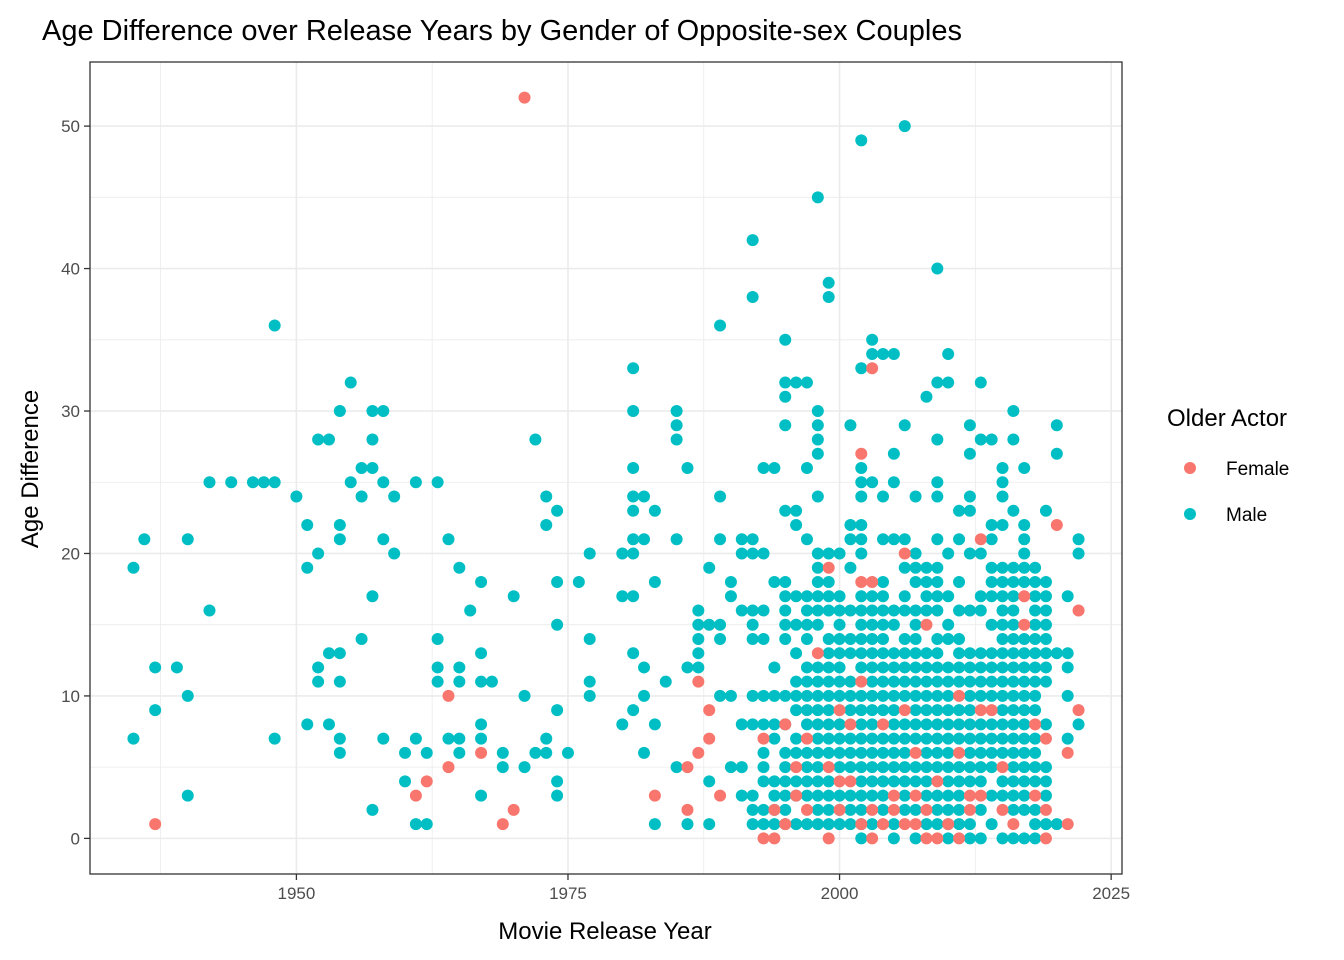 This screenshot has height=960, width=1344. I want to click on legend: Older Actor Female Male, so click(1228, 465).